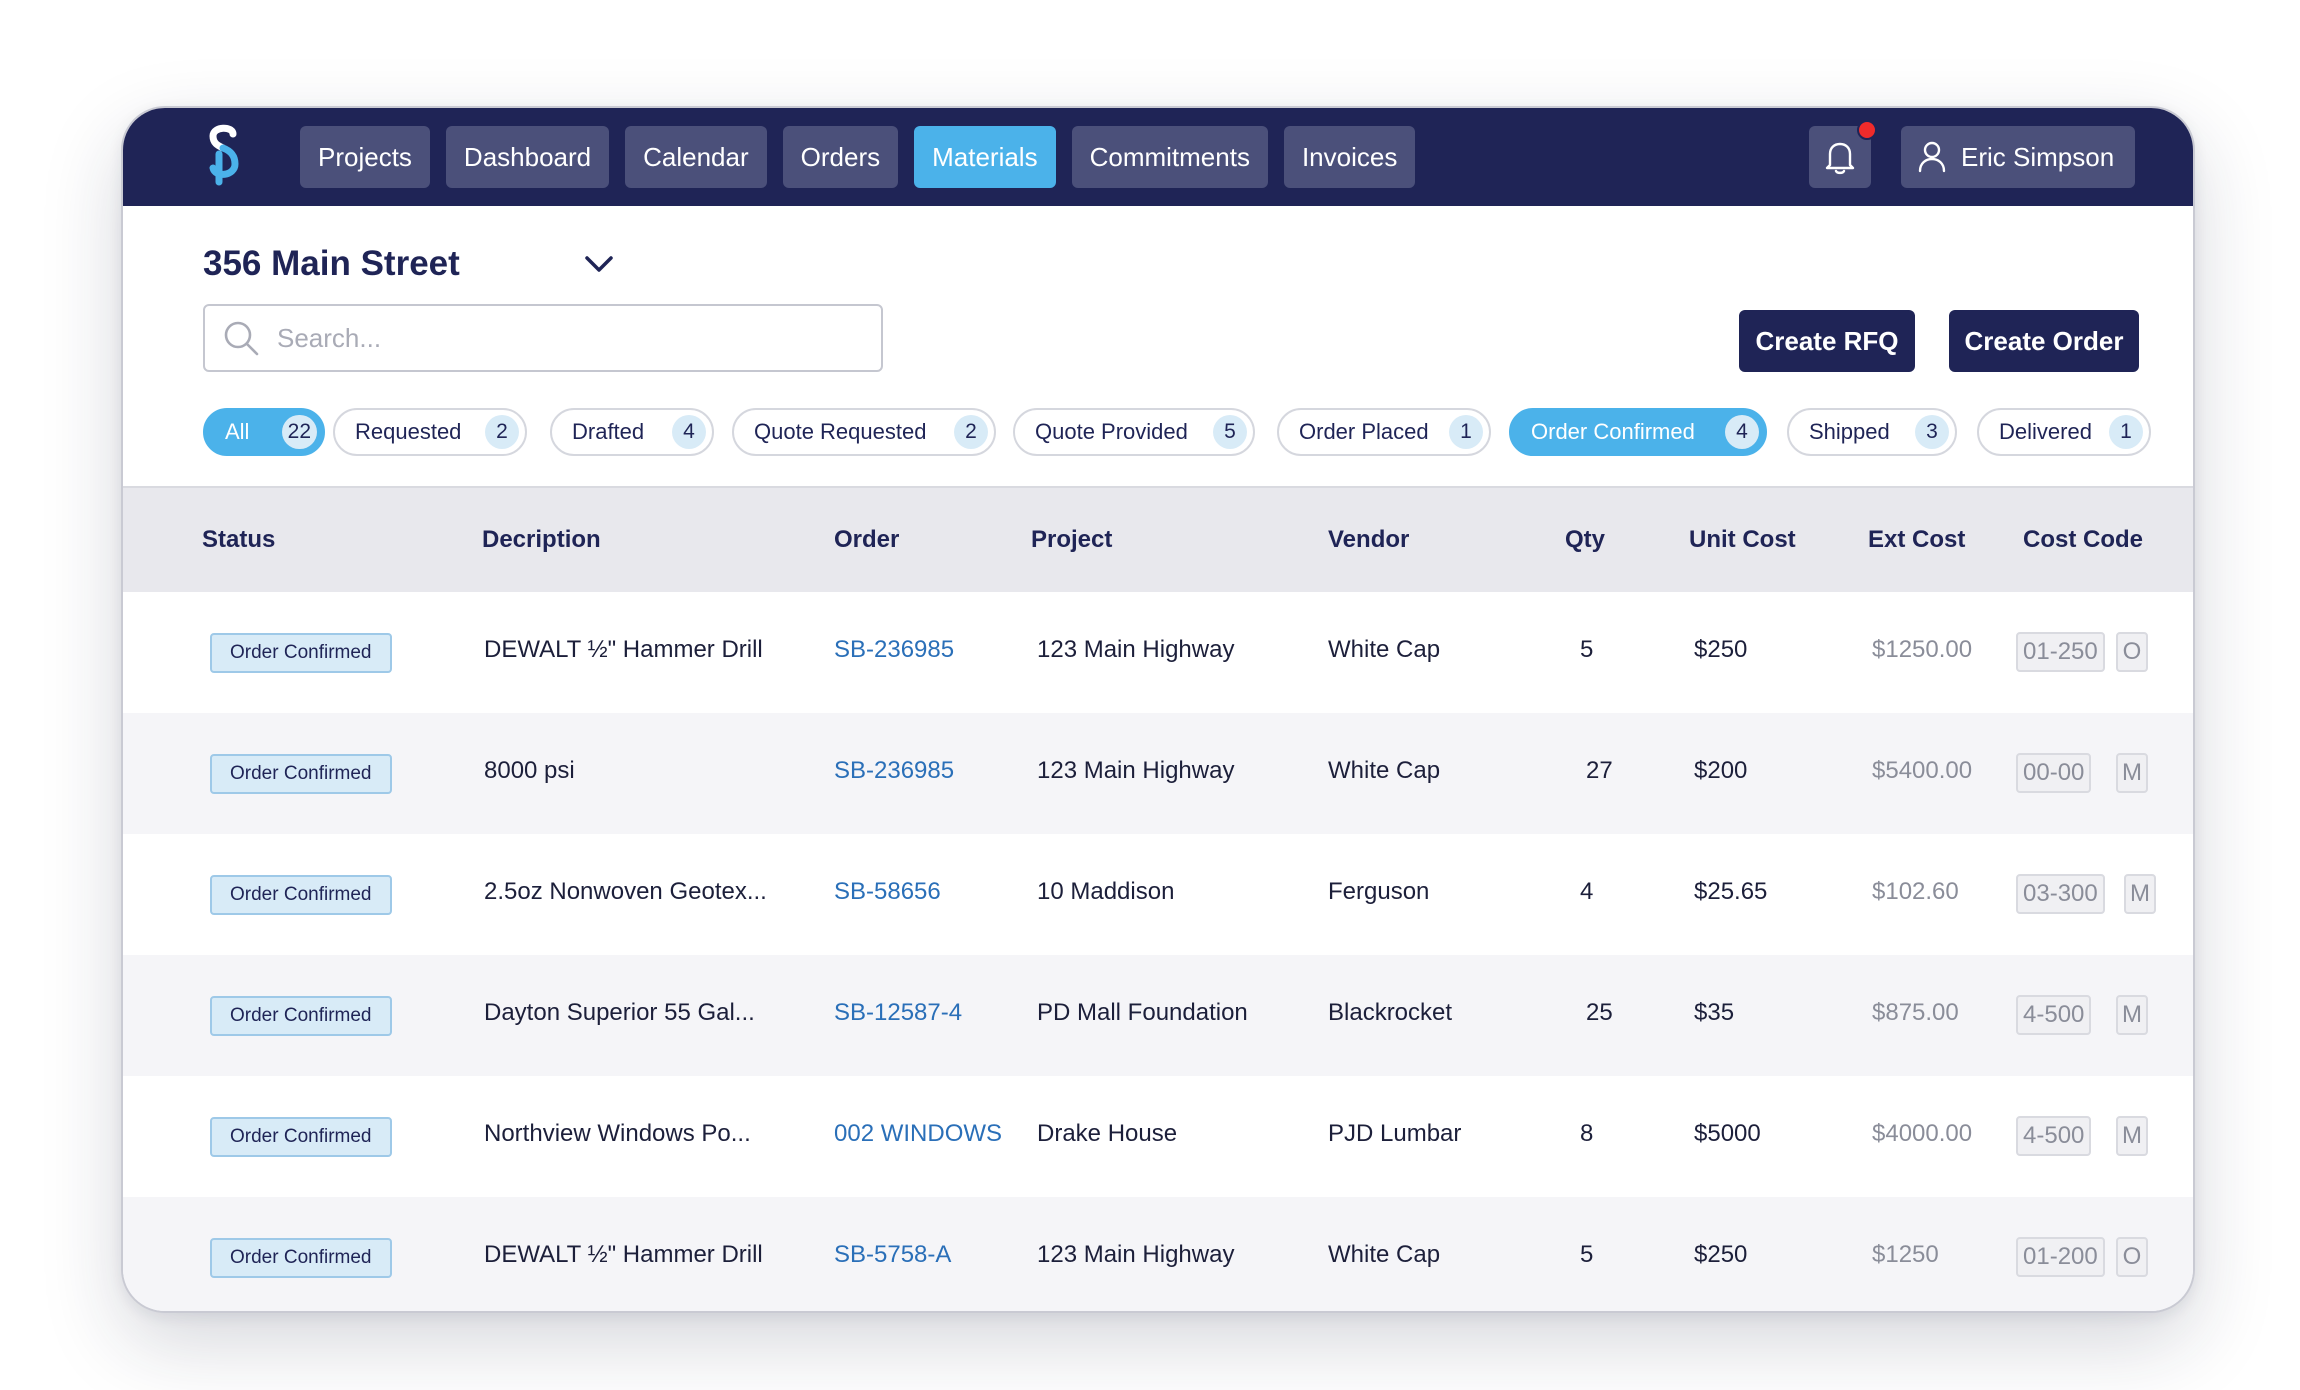 The width and height of the screenshot is (2300, 1390). What do you see at coordinates (241, 338) in the screenshot?
I see `search-icon` at bounding box center [241, 338].